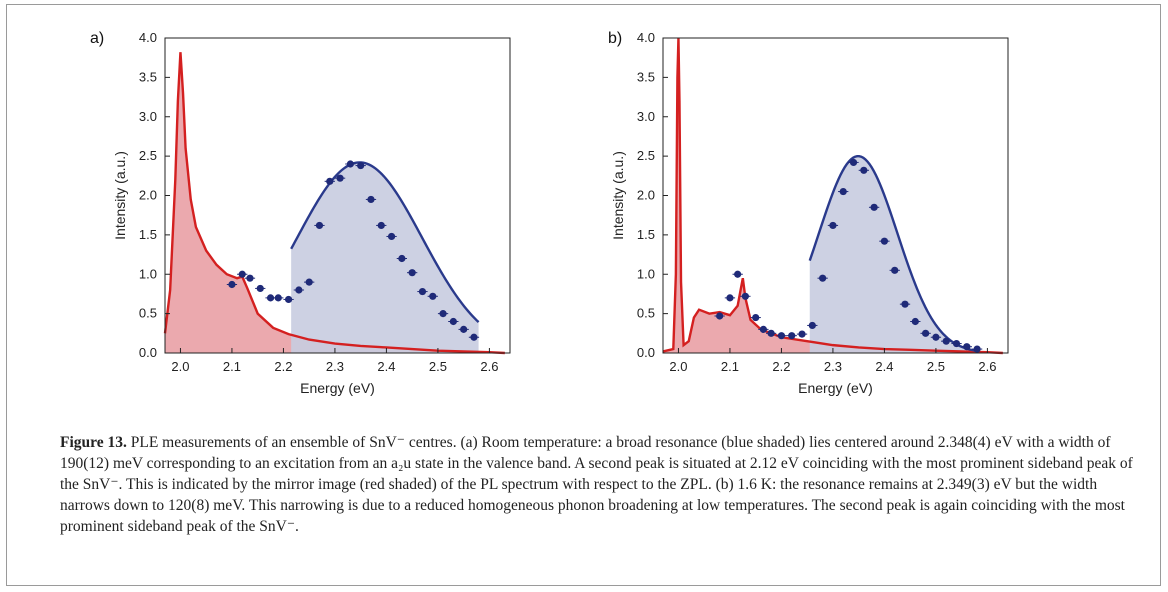 The width and height of the screenshot is (1168, 592). What do you see at coordinates (97, 38) in the screenshot?
I see `panel-label-a: a)` at bounding box center [97, 38].